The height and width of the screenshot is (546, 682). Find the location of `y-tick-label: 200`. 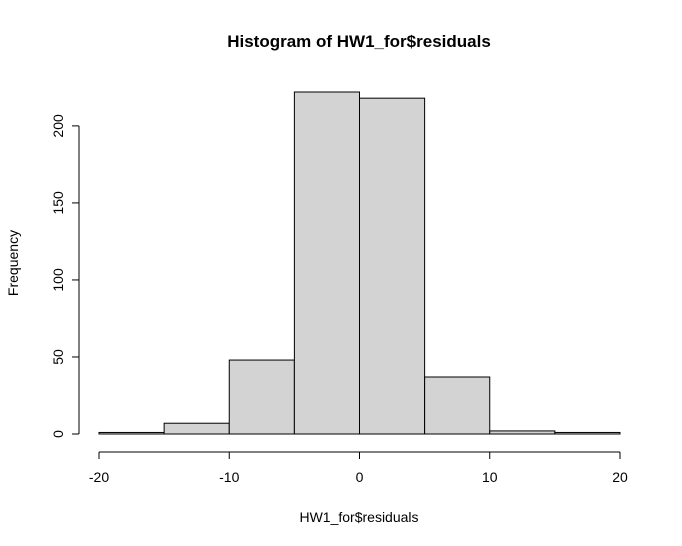

y-tick-label: 200 is located at coordinates (58, 126).